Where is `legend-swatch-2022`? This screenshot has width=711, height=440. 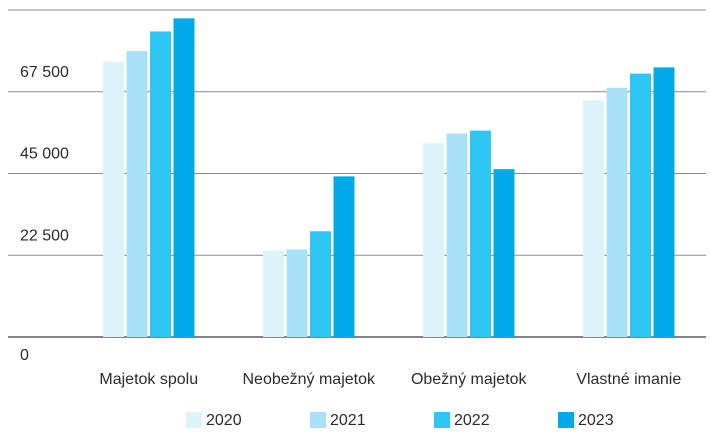
legend-swatch-2022 is located at coordinates (442, 420).